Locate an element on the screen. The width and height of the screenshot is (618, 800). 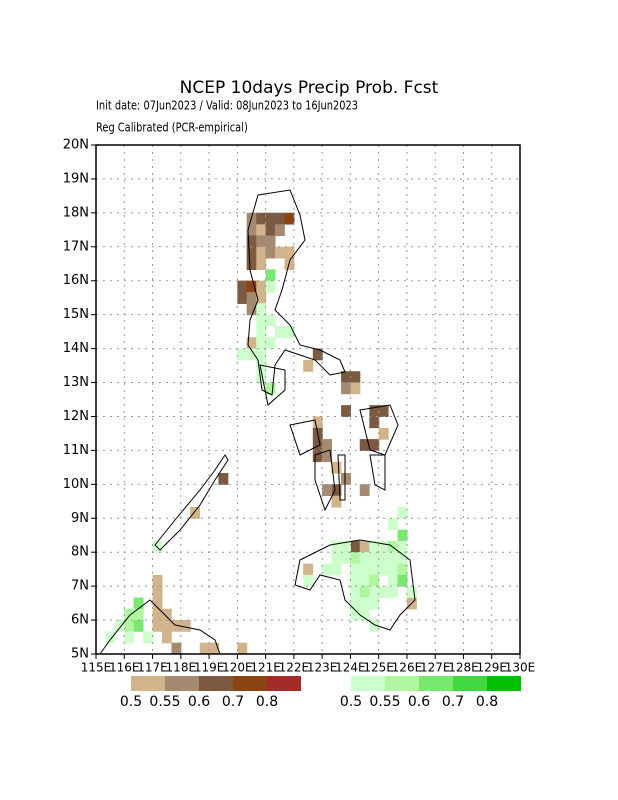
x-tick-label: 125E is located at coordinates (378, 668).